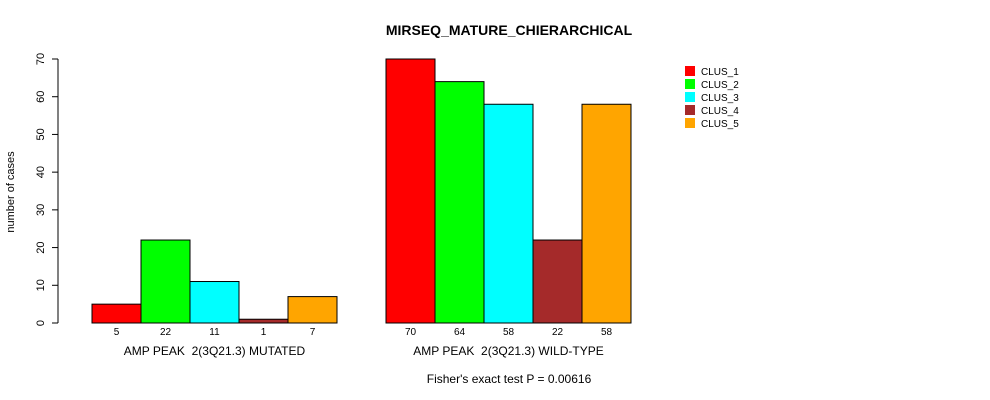 This screenshot has width=990, height=400. What do you see at coordinates (11, 192) in the screenshot?
I see `y-axis-label: number of cases` at bounding box center [11, 192].